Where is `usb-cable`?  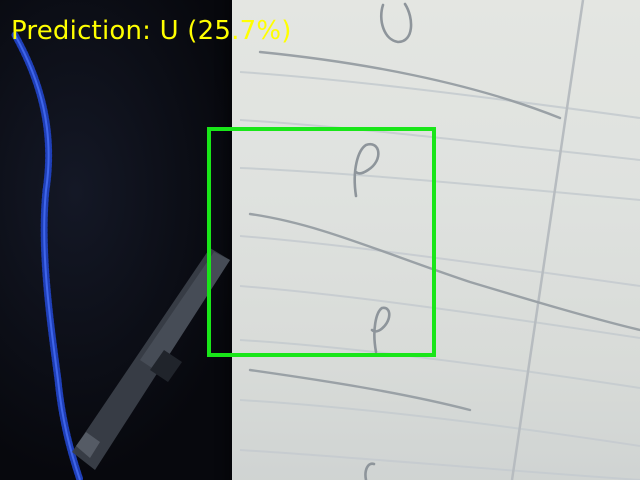
usb-cable is located at coordinates (47, 255).